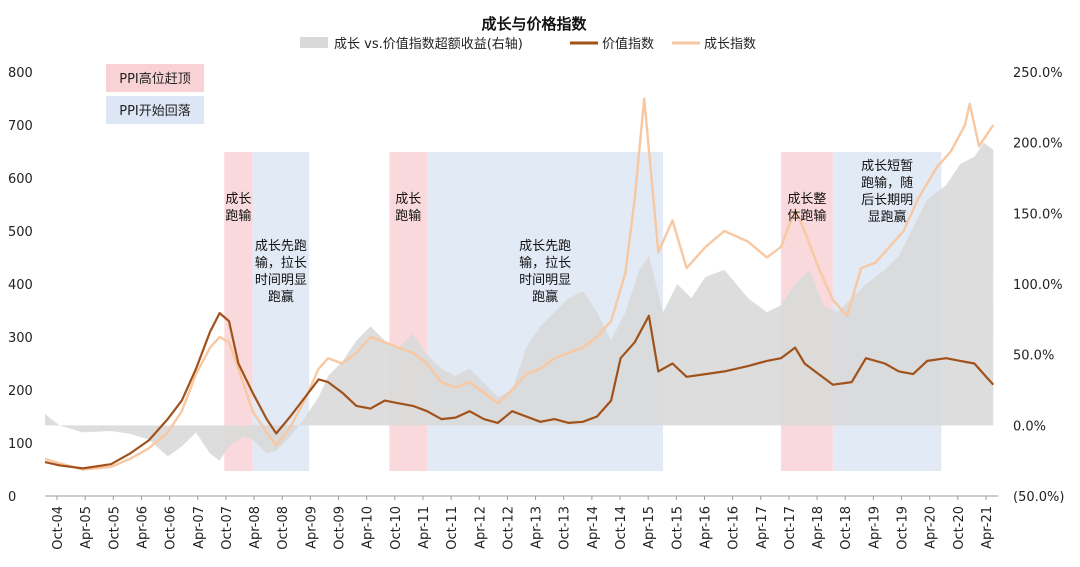 This screenshot has width=1080, height=567. I want to click on legend-ppi-peak-label: PPI高位赶顶, so click(155, 79).